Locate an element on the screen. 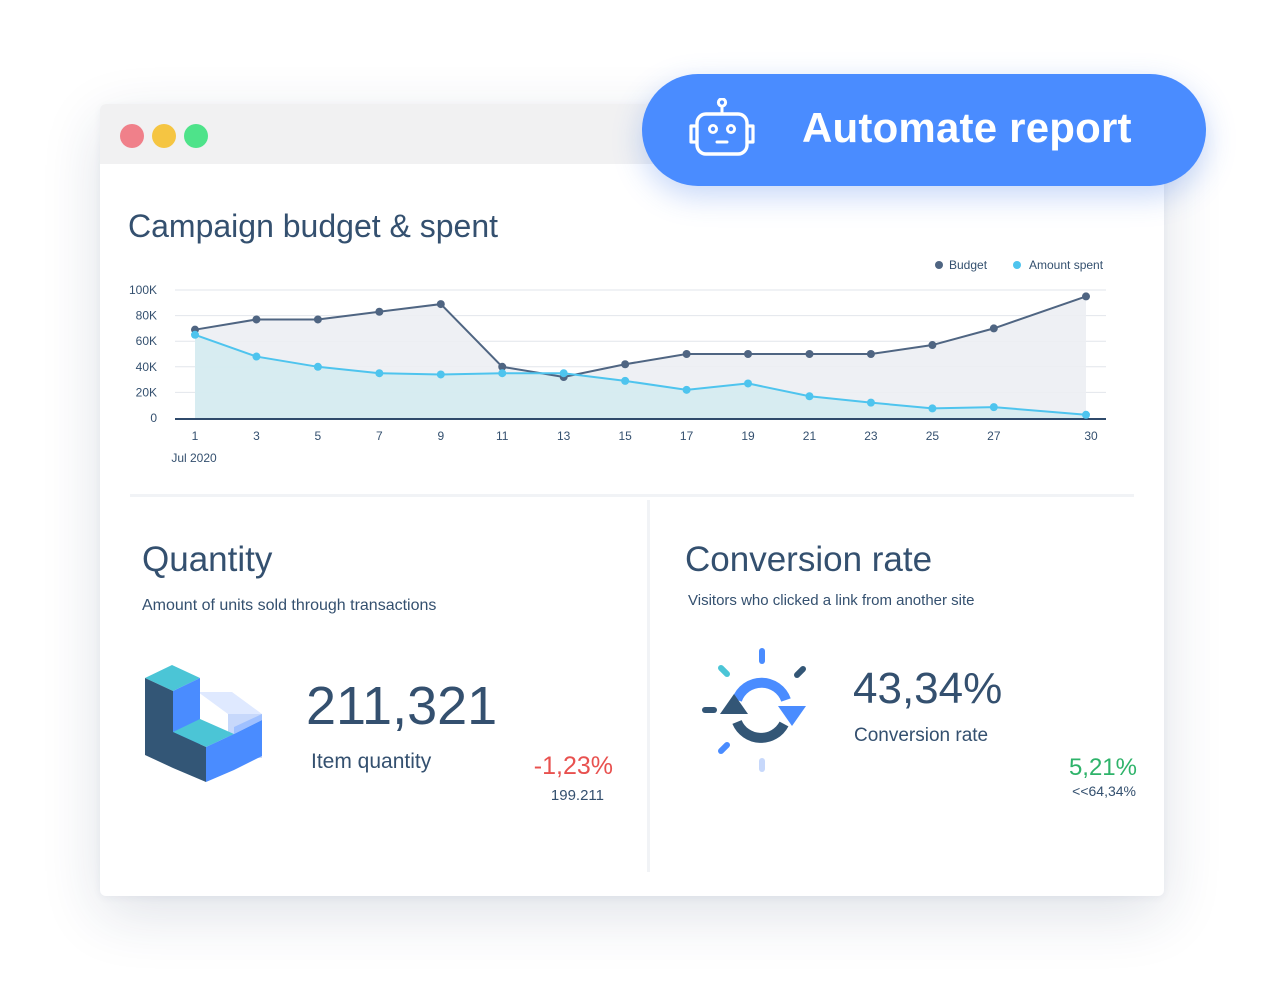  conversion-value-label: Conversion rate is located at coordinates (921, 735).